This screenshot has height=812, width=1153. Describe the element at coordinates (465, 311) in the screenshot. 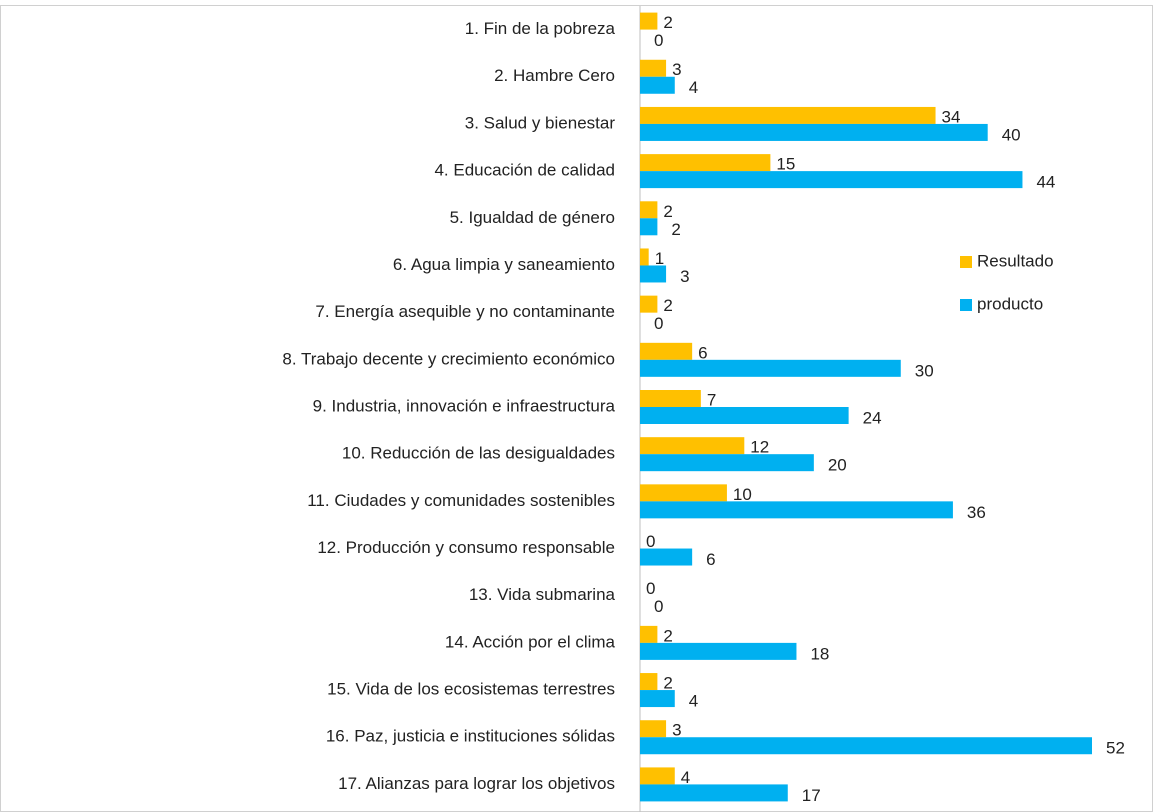

I see `category-label: 7. Energía asequible y no contaminante` at that location.